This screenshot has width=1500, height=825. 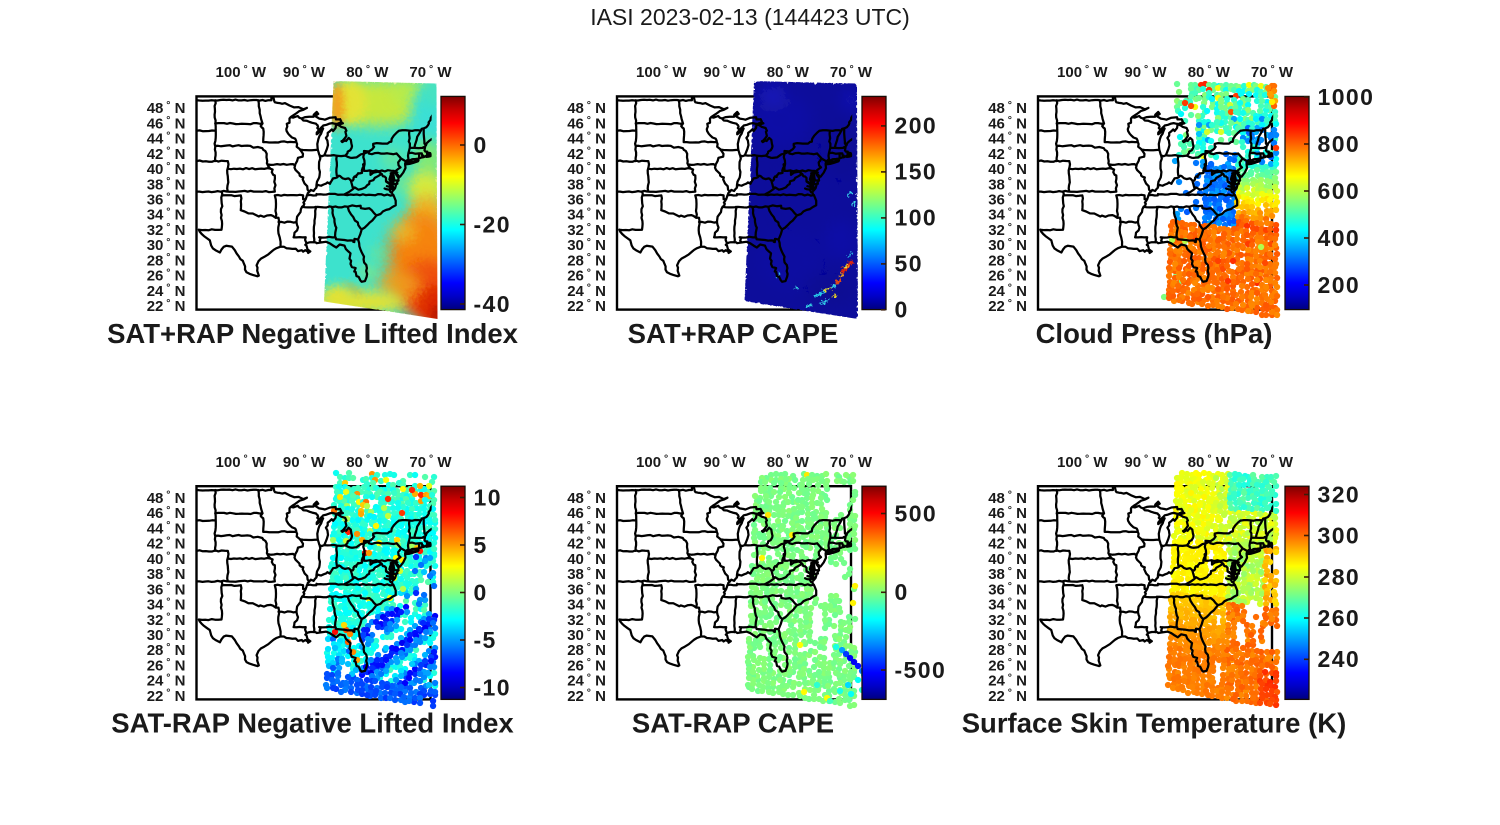 What do you see at coordinates (1339, 494) in the screenshot?
I see `svg-text: 320` at bounding box center [1339, 494].